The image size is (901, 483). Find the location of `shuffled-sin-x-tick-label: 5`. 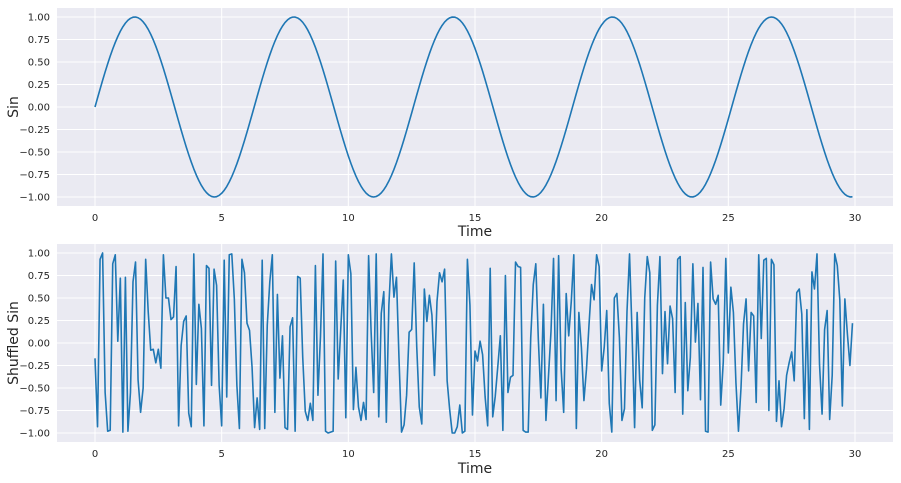

shuffled-sin-x-tick-label: 5 is located at coordinates (221, 454).